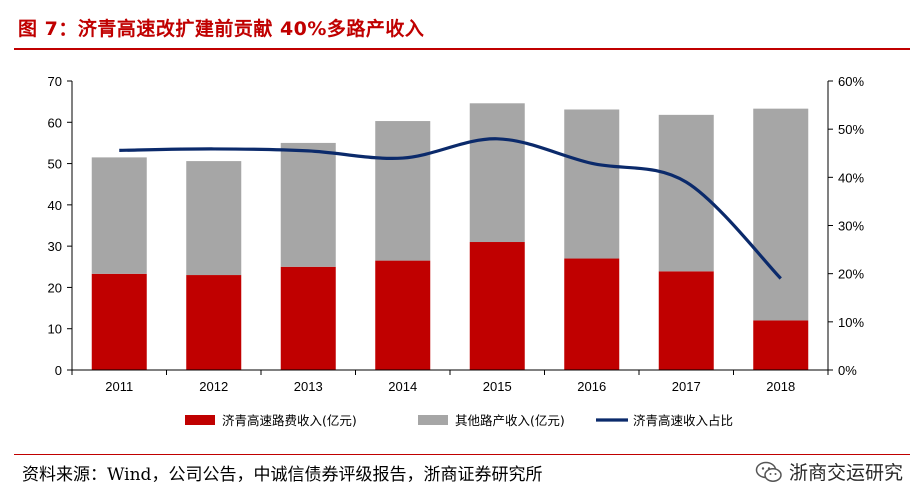 The width and height of the screenshot is (923, 502). I want to click on bar-other-2015, so click(497, 173).